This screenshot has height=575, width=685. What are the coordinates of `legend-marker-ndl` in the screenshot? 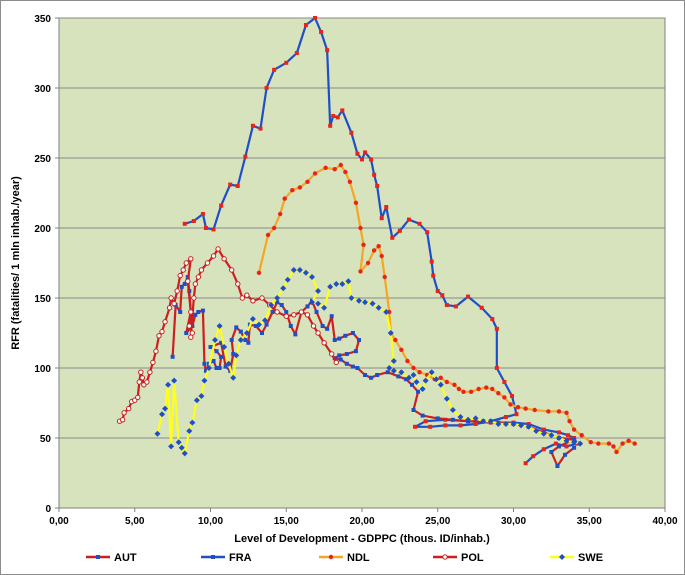 It's located at (331, 557).